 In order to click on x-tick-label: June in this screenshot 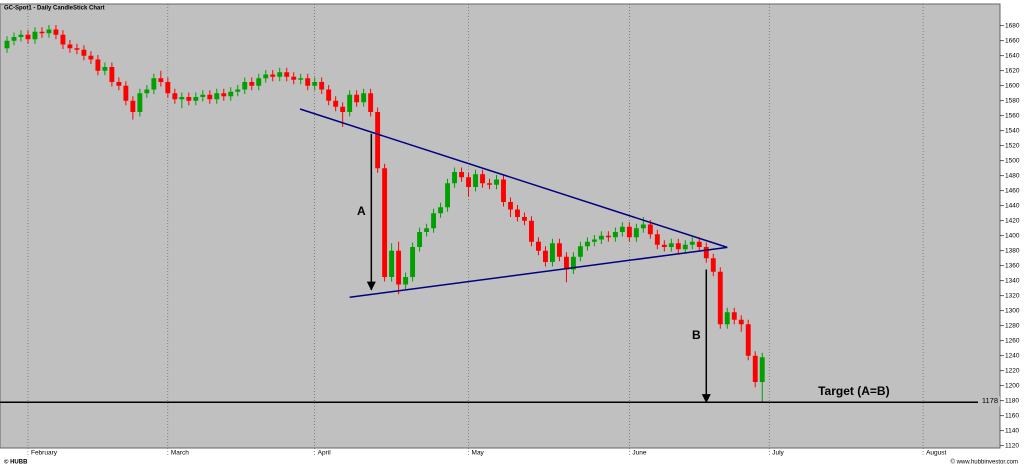, I will do `click(639, 453)`.